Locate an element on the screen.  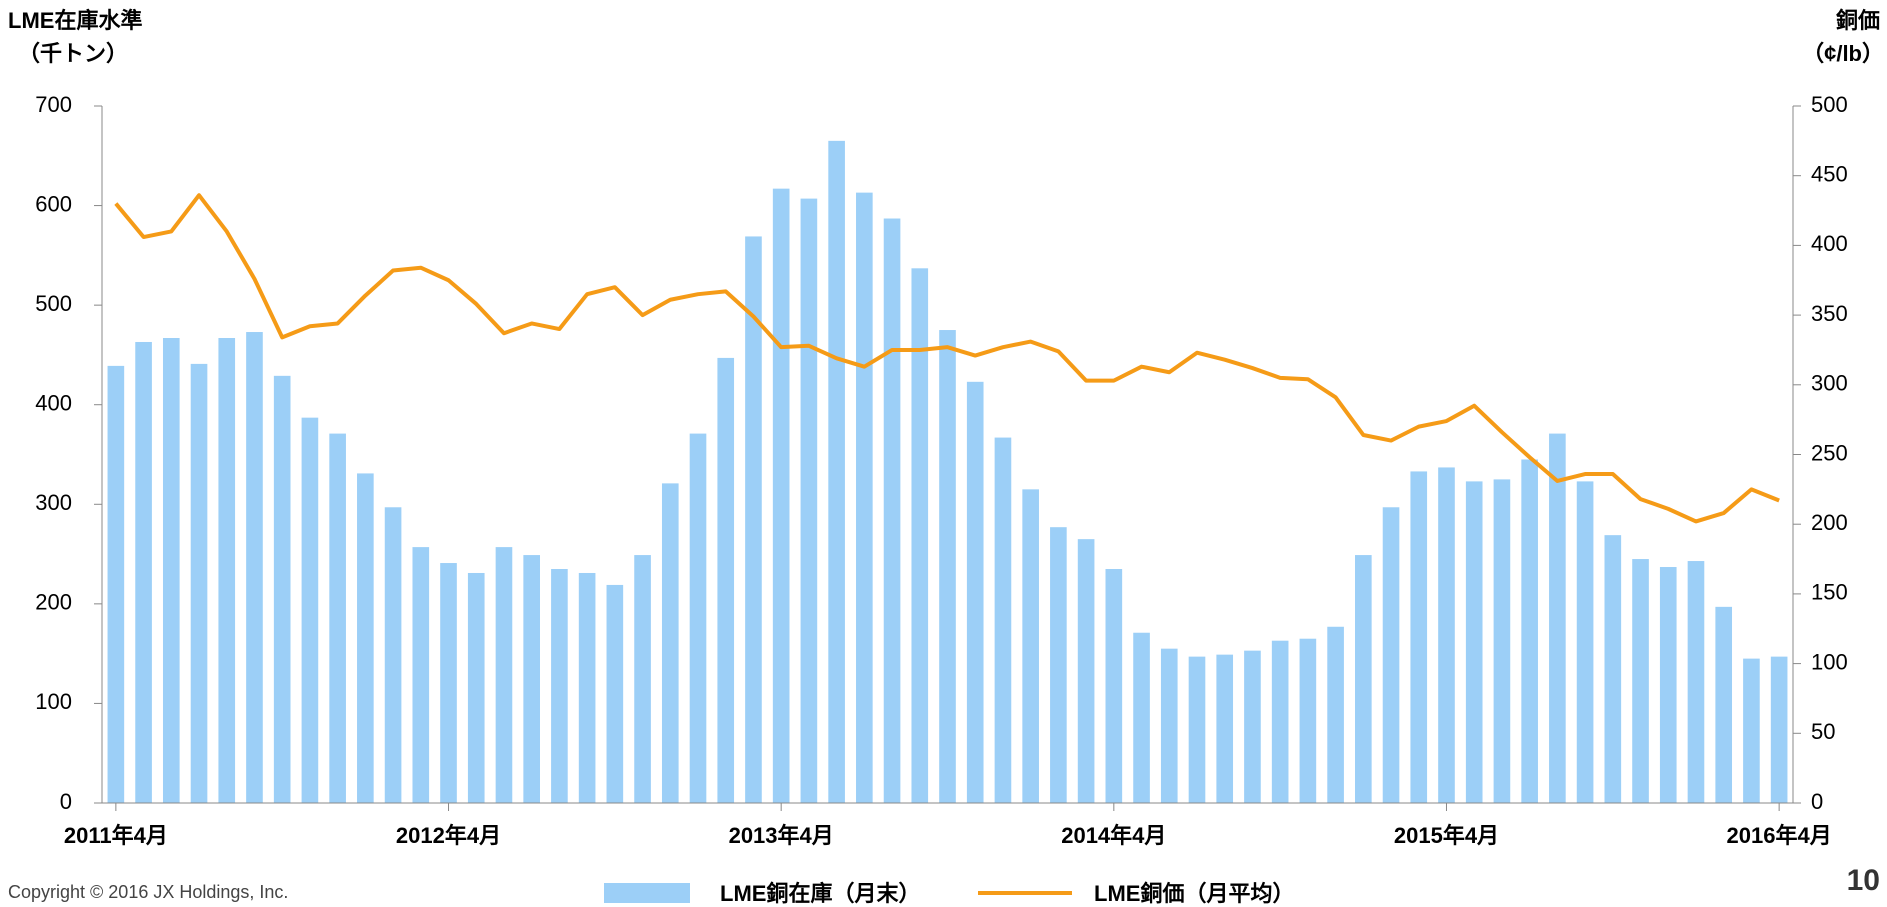
y2-tick-label: 250 is located at coordinates (1829, 452).